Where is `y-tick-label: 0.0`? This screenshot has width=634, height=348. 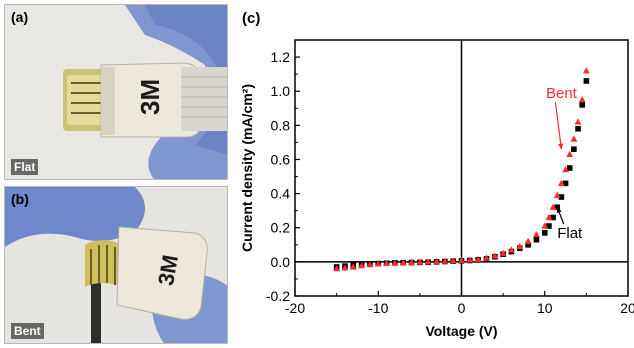 y-tick-label: 0.0 is located at coordinates (281, 262).